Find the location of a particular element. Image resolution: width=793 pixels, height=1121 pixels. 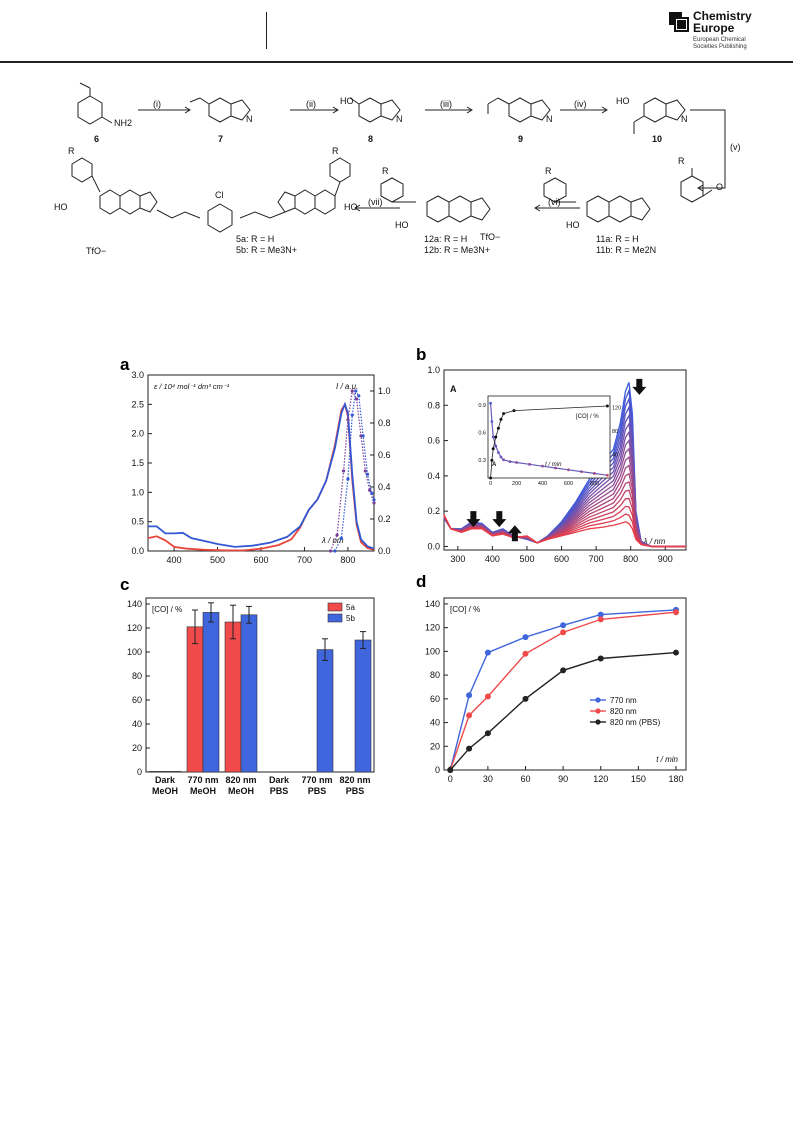

y-tick-label: 0.8 is located at coordinates (433, 405).